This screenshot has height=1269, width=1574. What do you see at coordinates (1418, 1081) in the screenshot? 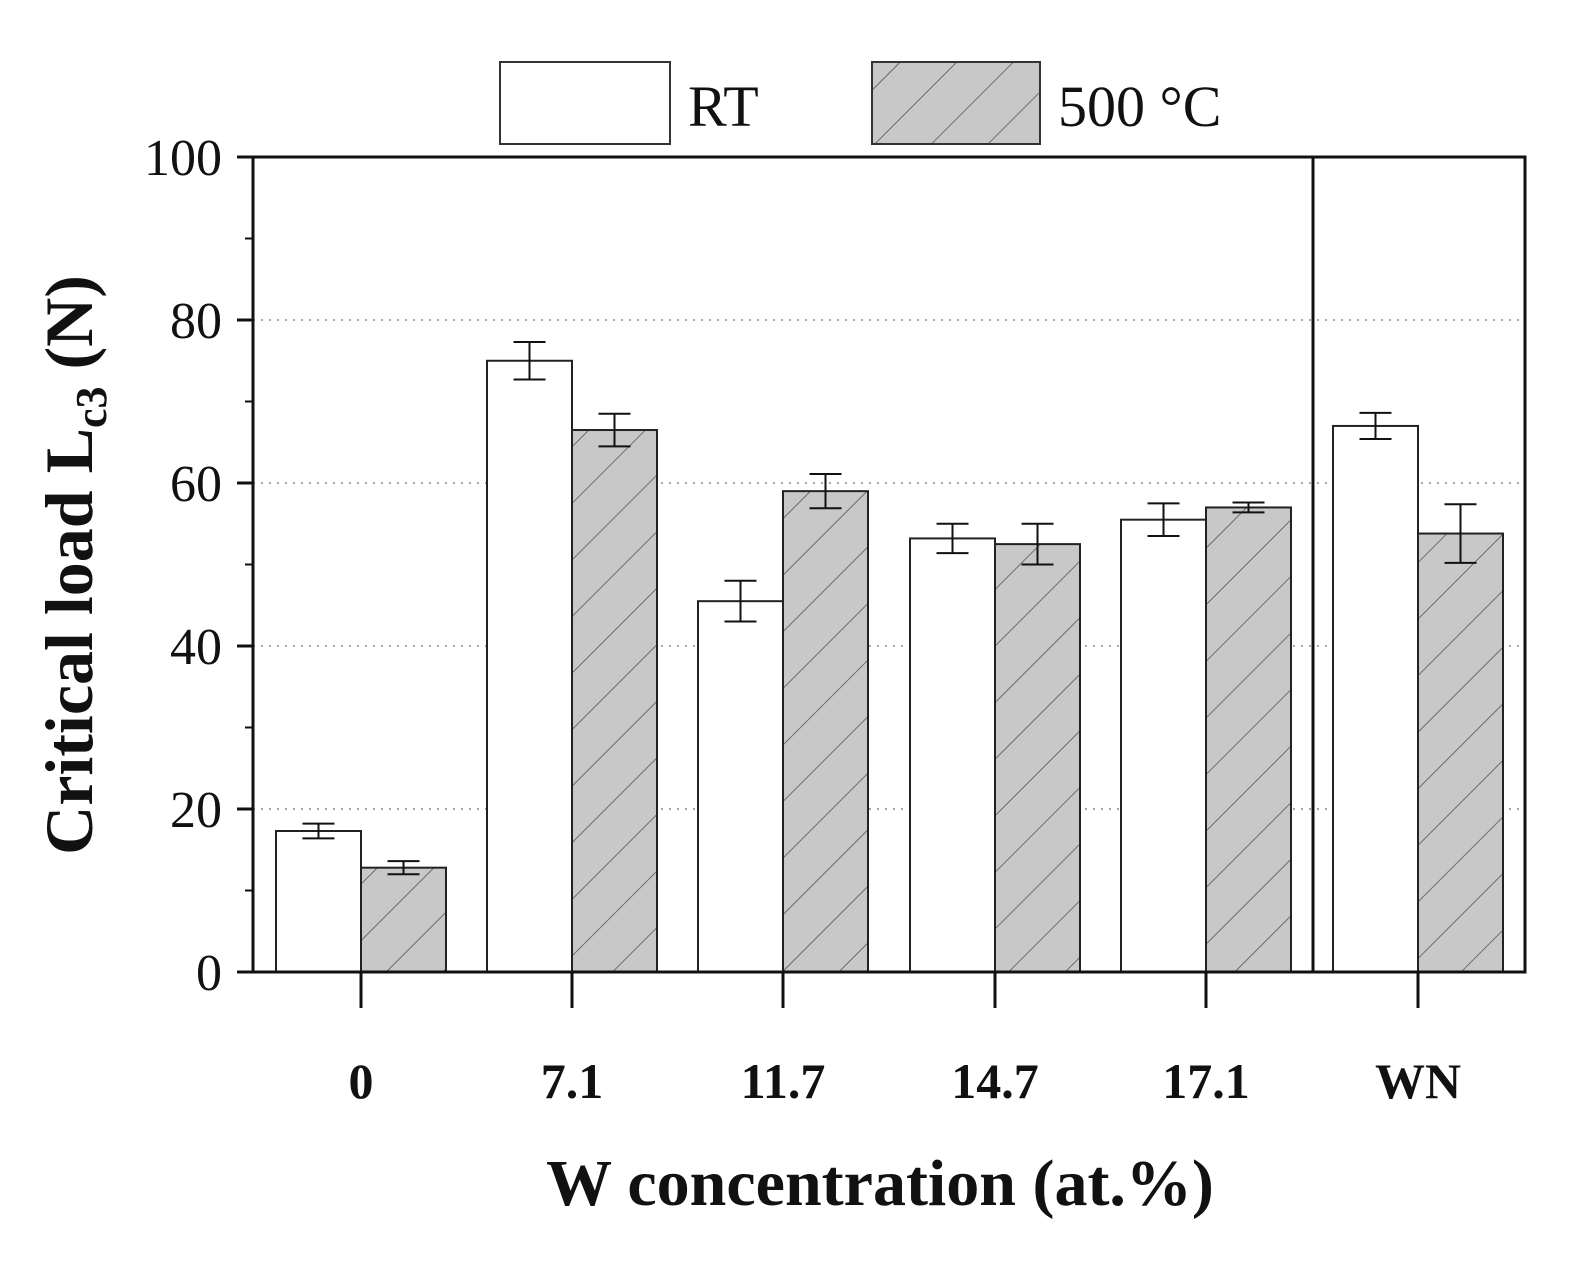
I see `x-tick-label: WN` at bounding box center [1418, 1081].